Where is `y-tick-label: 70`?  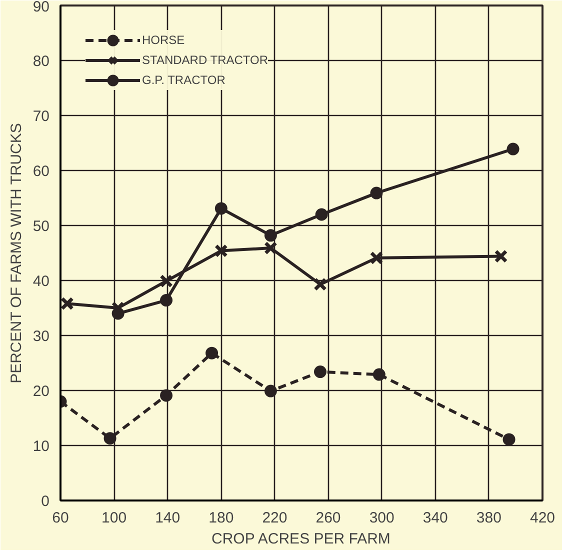 y-tick-label: 70 is located at coordinates (41, 116).